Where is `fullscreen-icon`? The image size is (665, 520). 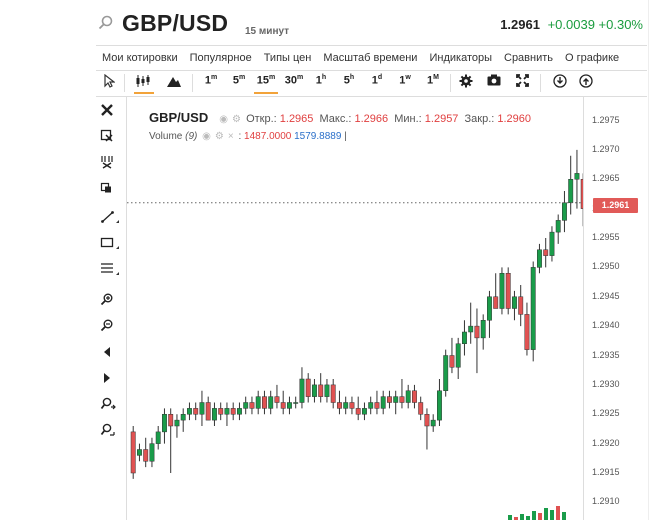
fullscreen-icon is located at coordinates (522, 83).